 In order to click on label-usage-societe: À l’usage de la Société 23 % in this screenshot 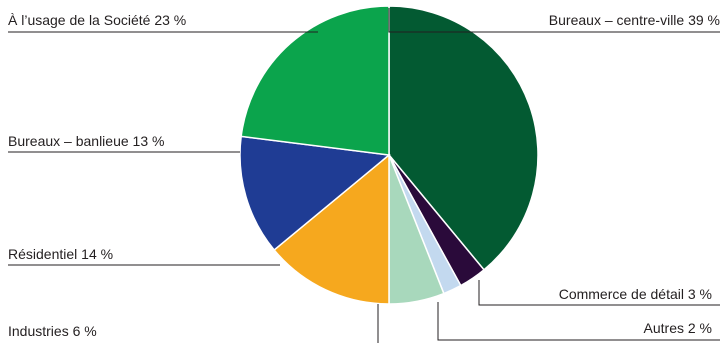, I will do `click(97, 20)`.